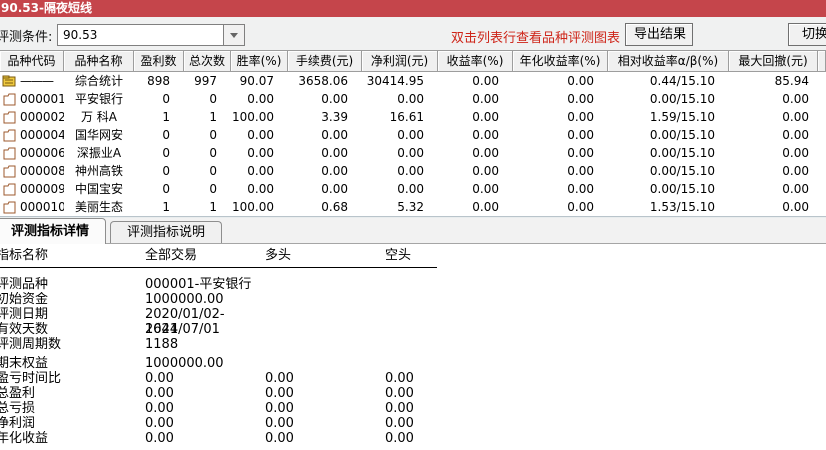 This screenshot has width=826, height=450. I want to click on row-relative-return: 0.00/15.10, so click(682, 99).